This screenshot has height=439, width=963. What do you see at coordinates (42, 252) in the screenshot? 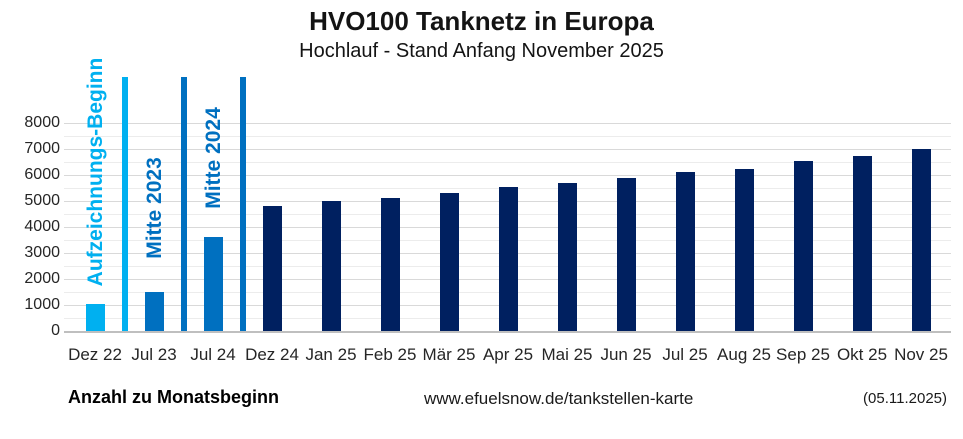
I see `y-tick-label: 3000` at bounding box center [42, 252].